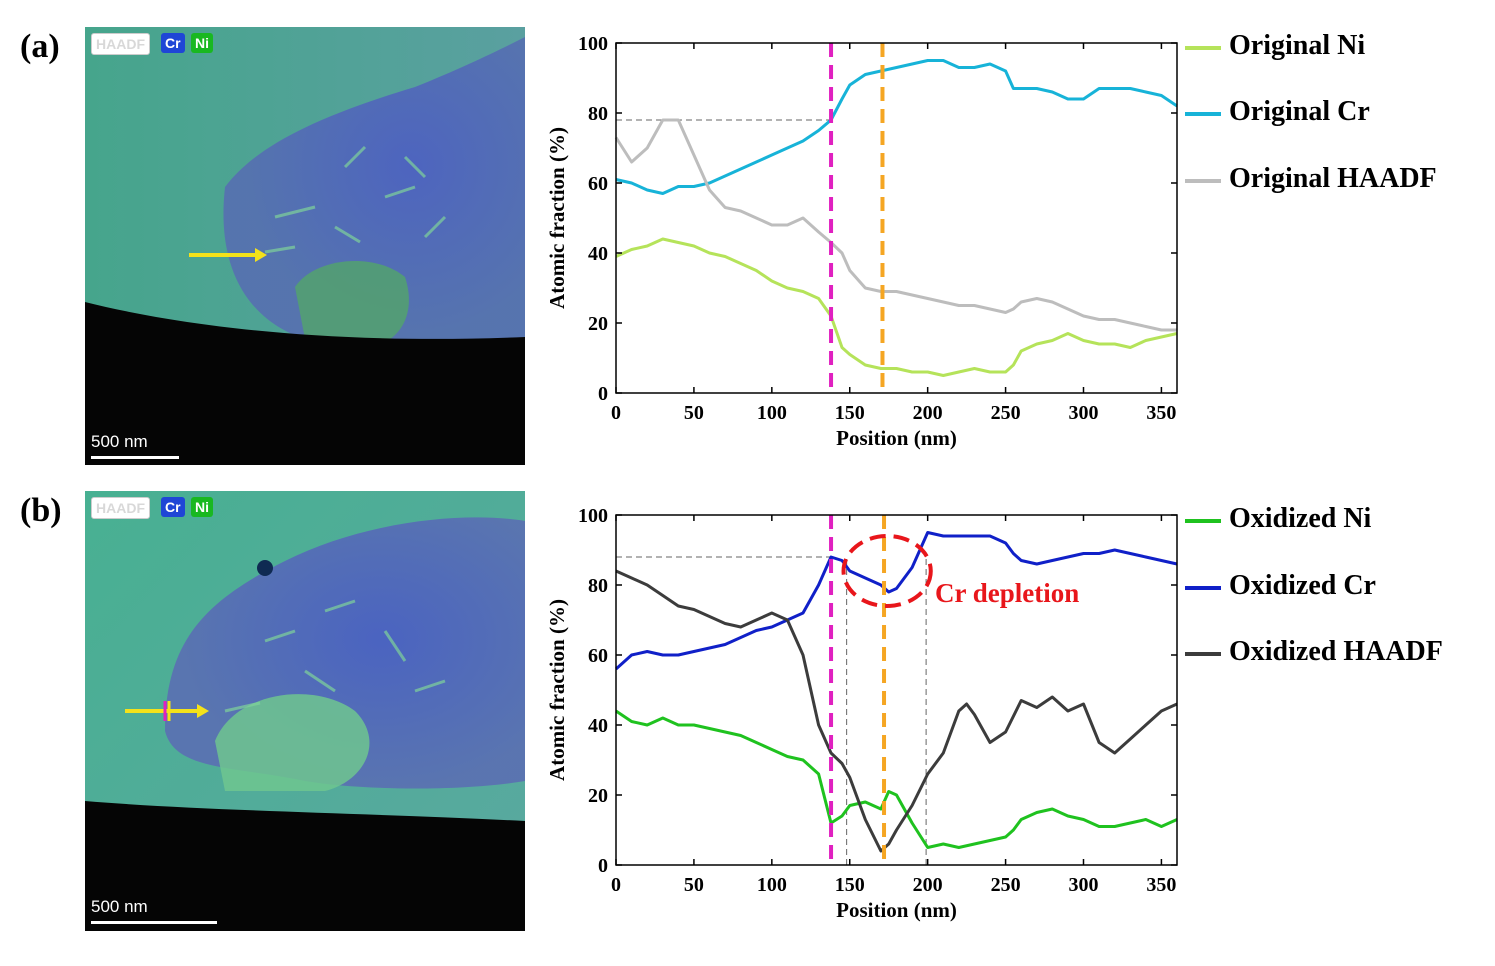  Describe the element at coordinates (120, 508) in the screenshot. I see `micrograph-b-haadf-chip: HAADF` at that location.